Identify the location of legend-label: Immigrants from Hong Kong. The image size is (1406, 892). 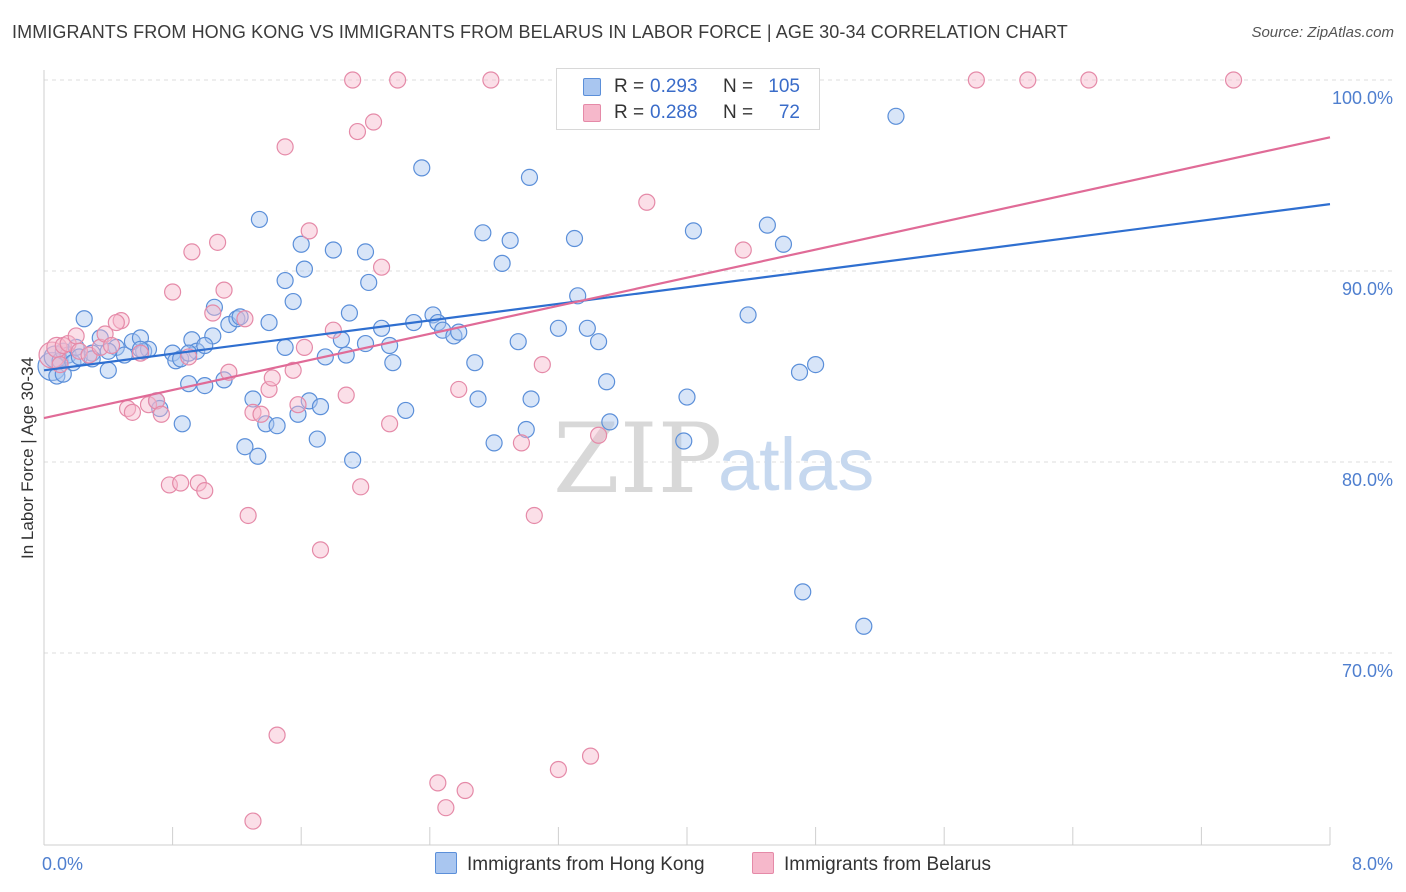
(586, 864).